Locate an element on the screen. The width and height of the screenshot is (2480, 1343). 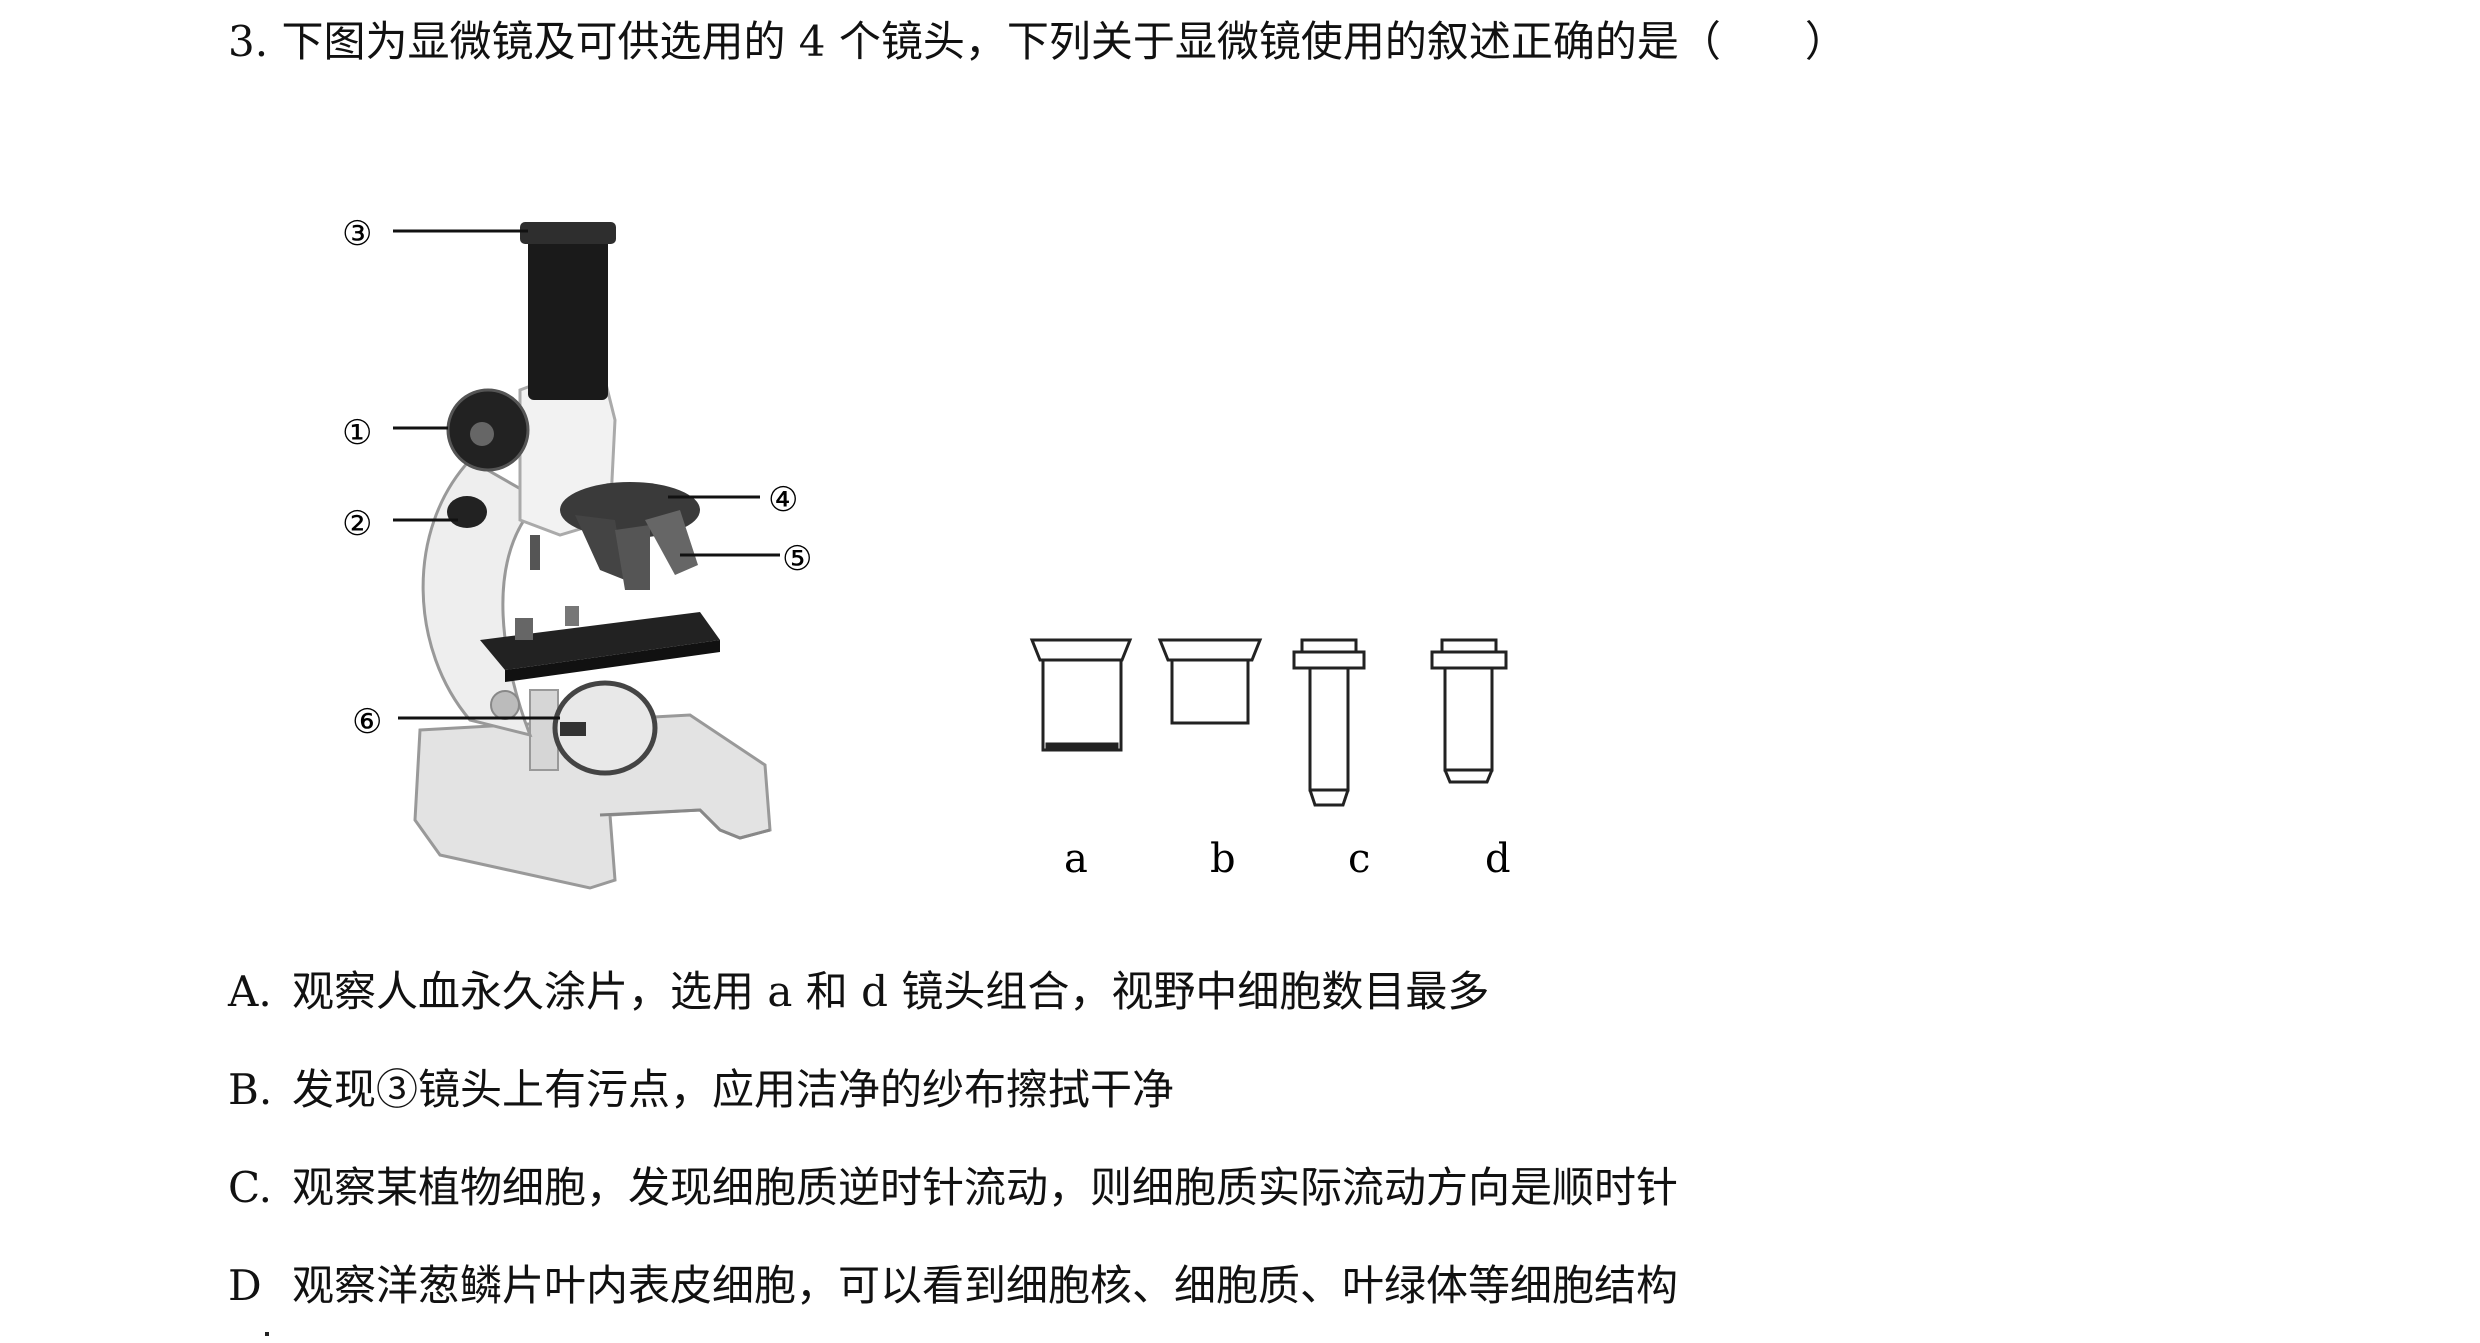
callout-6-label: ⑥ is located at coordinates (367, 722).